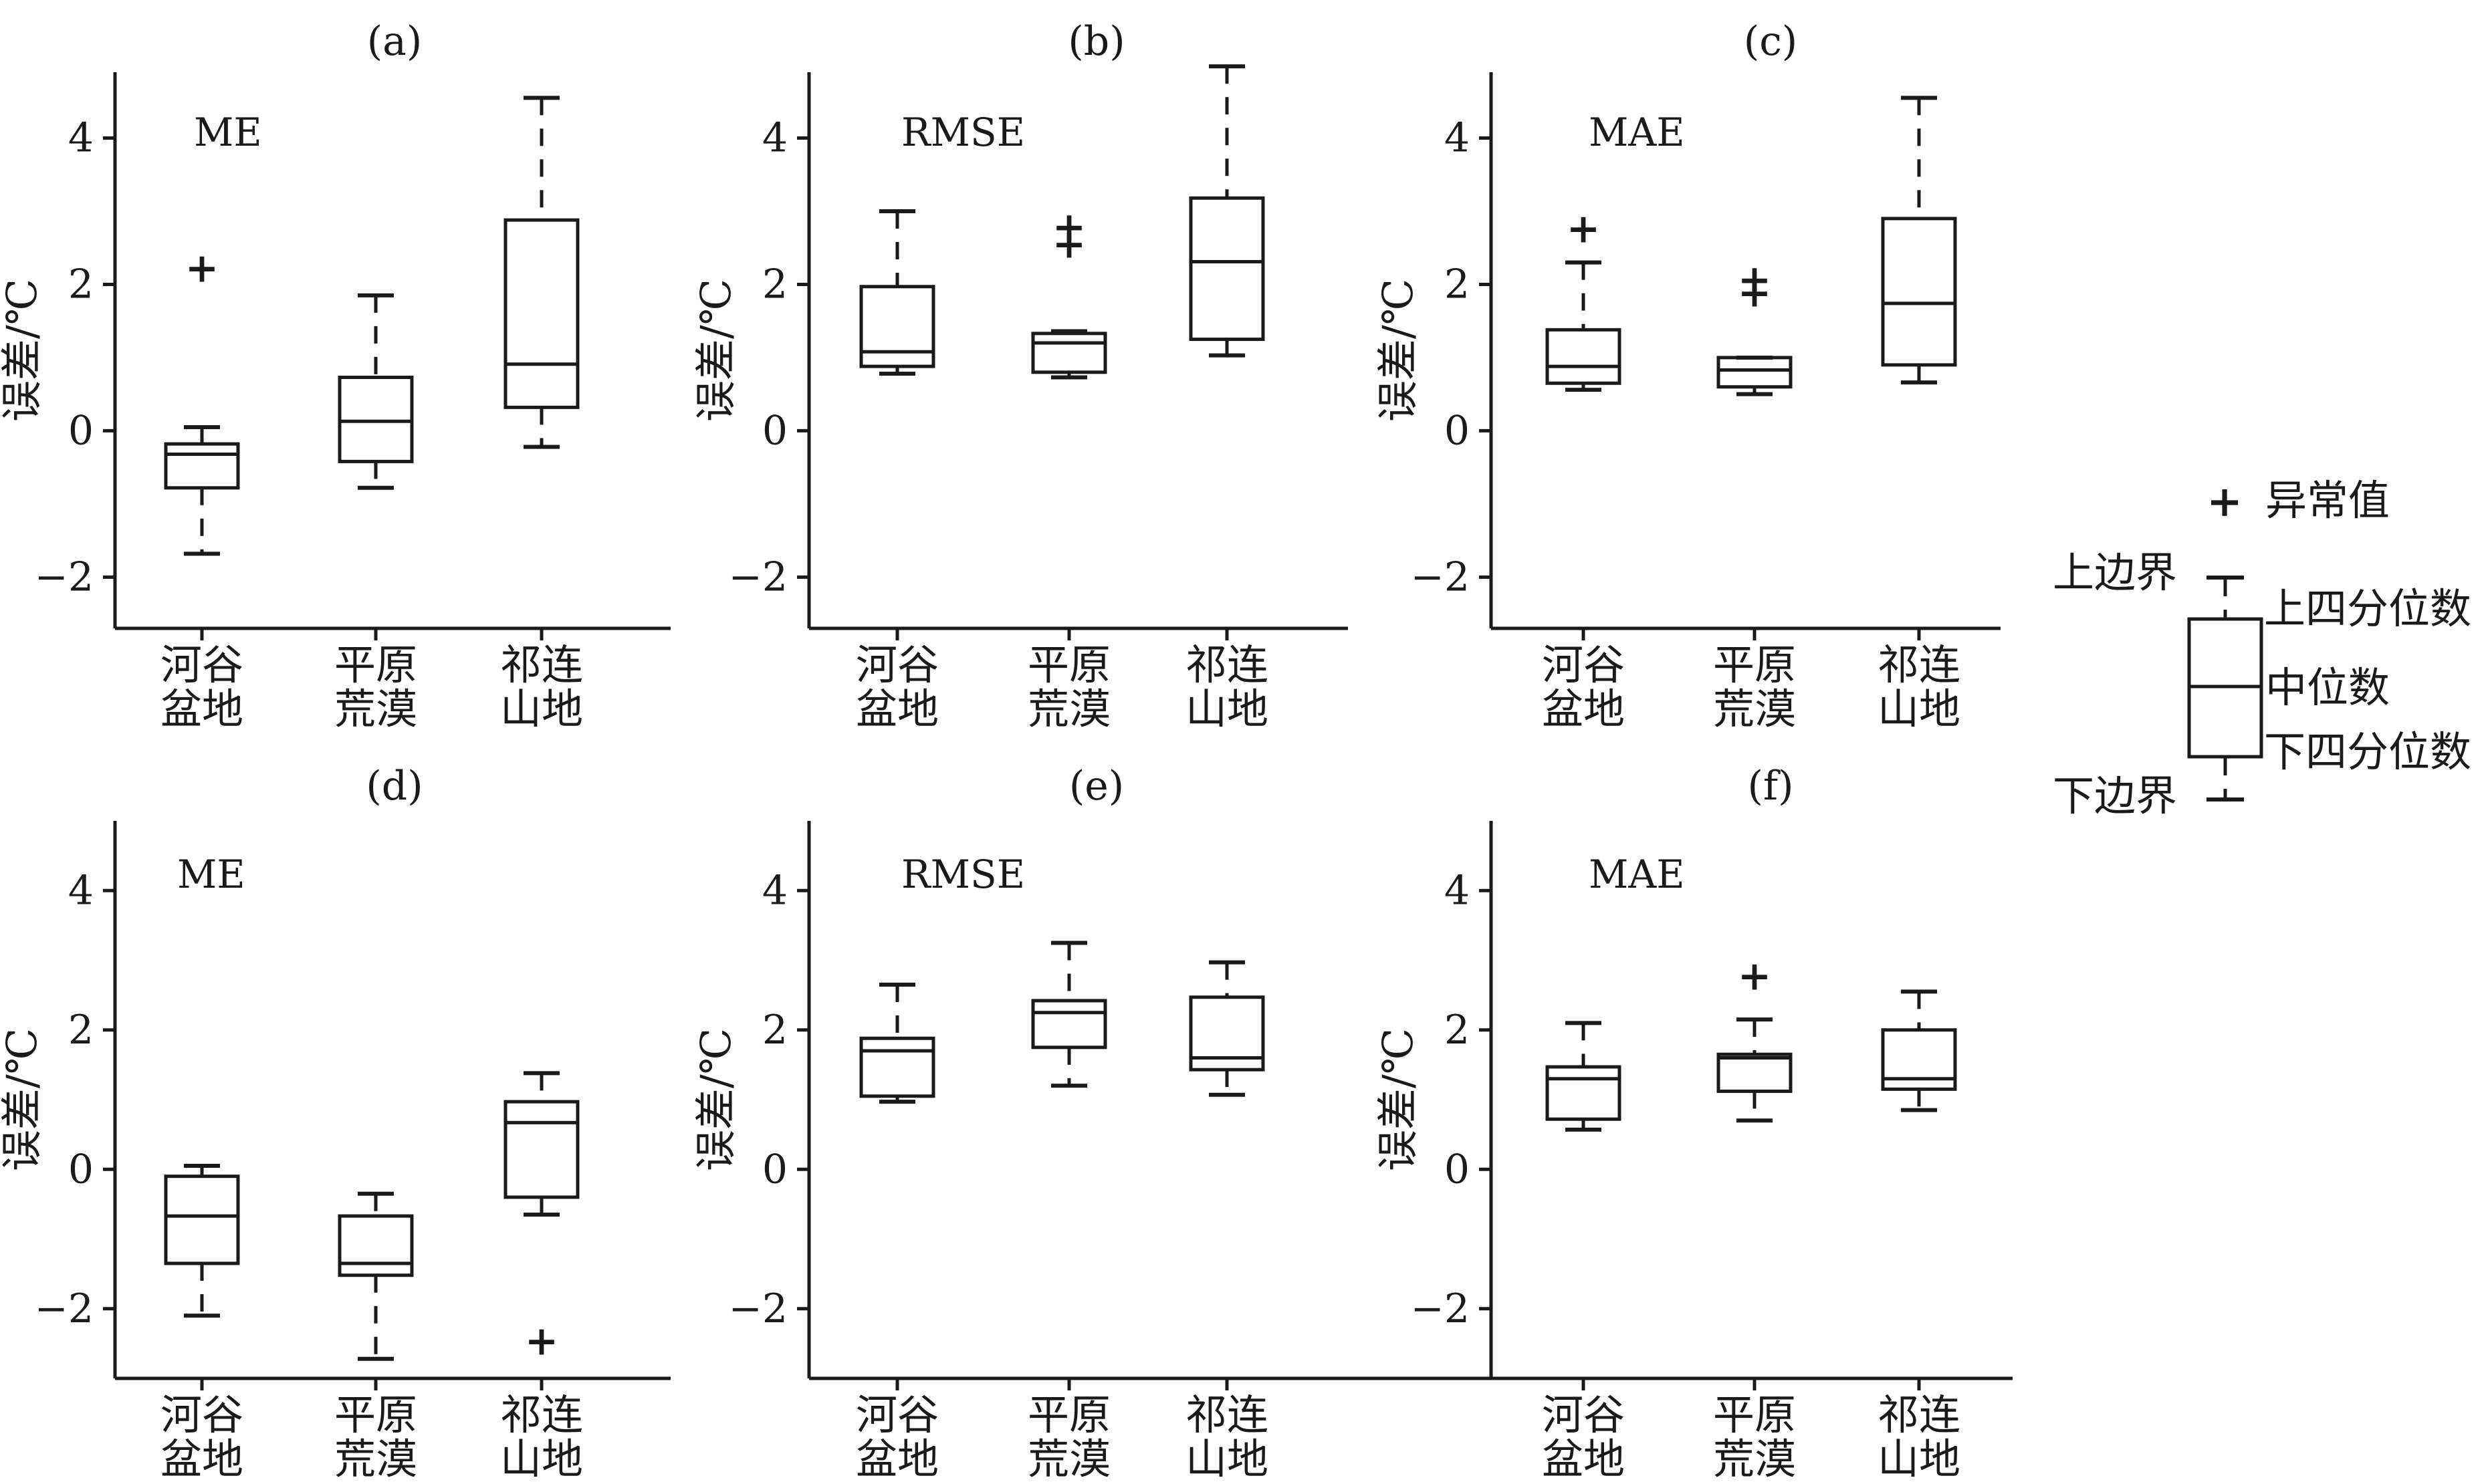  I want to click on legend-lower-quartile-label: 下四分位数, so click(2367, 751).